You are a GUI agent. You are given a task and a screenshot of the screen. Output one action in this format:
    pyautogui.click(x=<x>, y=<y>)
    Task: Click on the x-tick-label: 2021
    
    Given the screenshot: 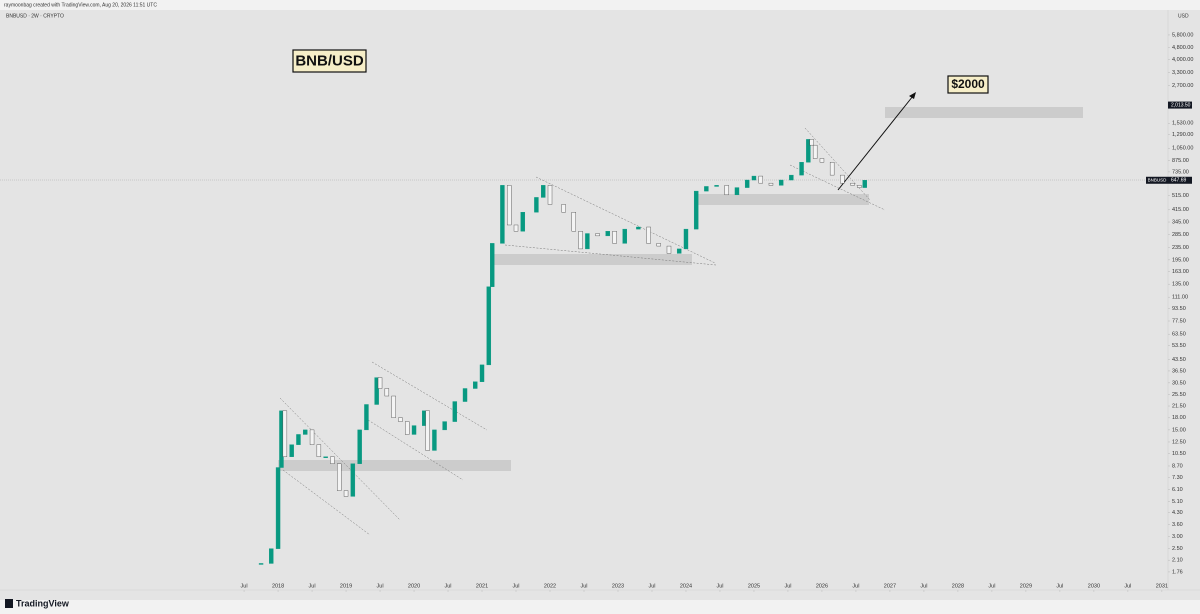 What is the action you would take?
    pyautogui.click(x=482, y=586)
    